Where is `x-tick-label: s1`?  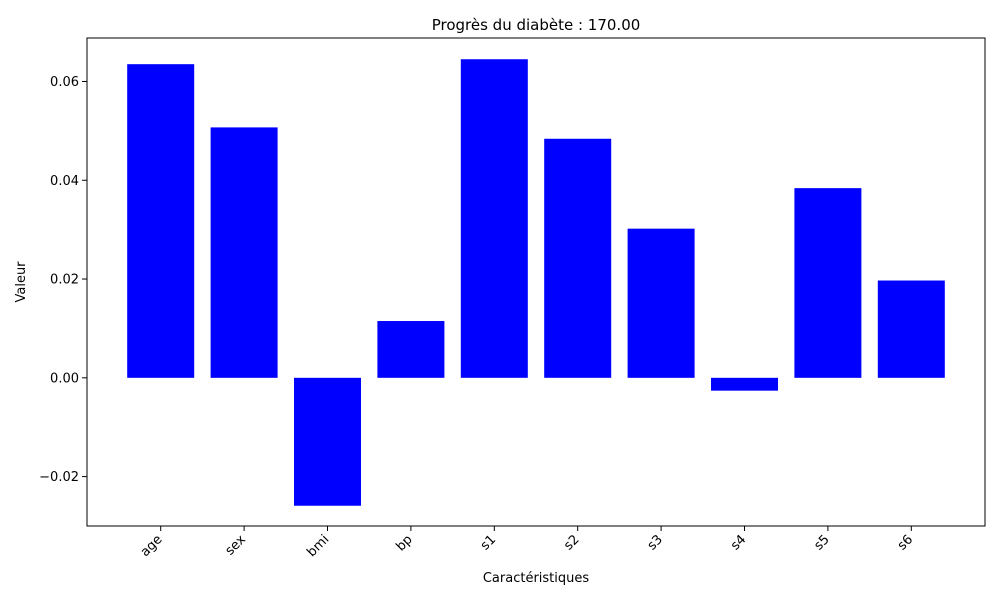 x-tick-label: s1 is located at coordinates (488, 542).